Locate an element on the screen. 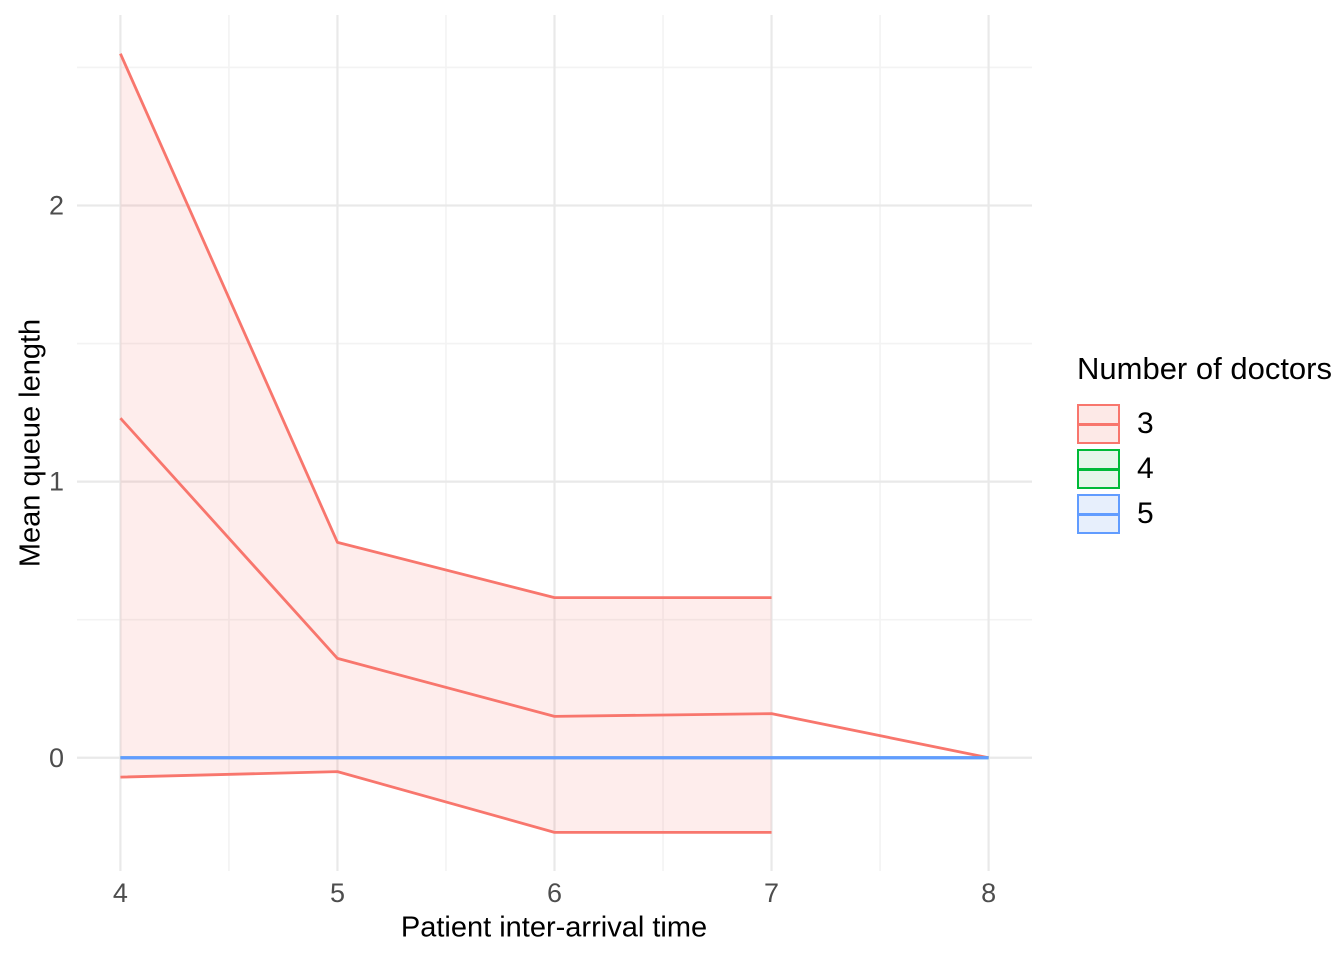  legend: Number of doctors 3 4 5 is located at coordinates (1204, 445).